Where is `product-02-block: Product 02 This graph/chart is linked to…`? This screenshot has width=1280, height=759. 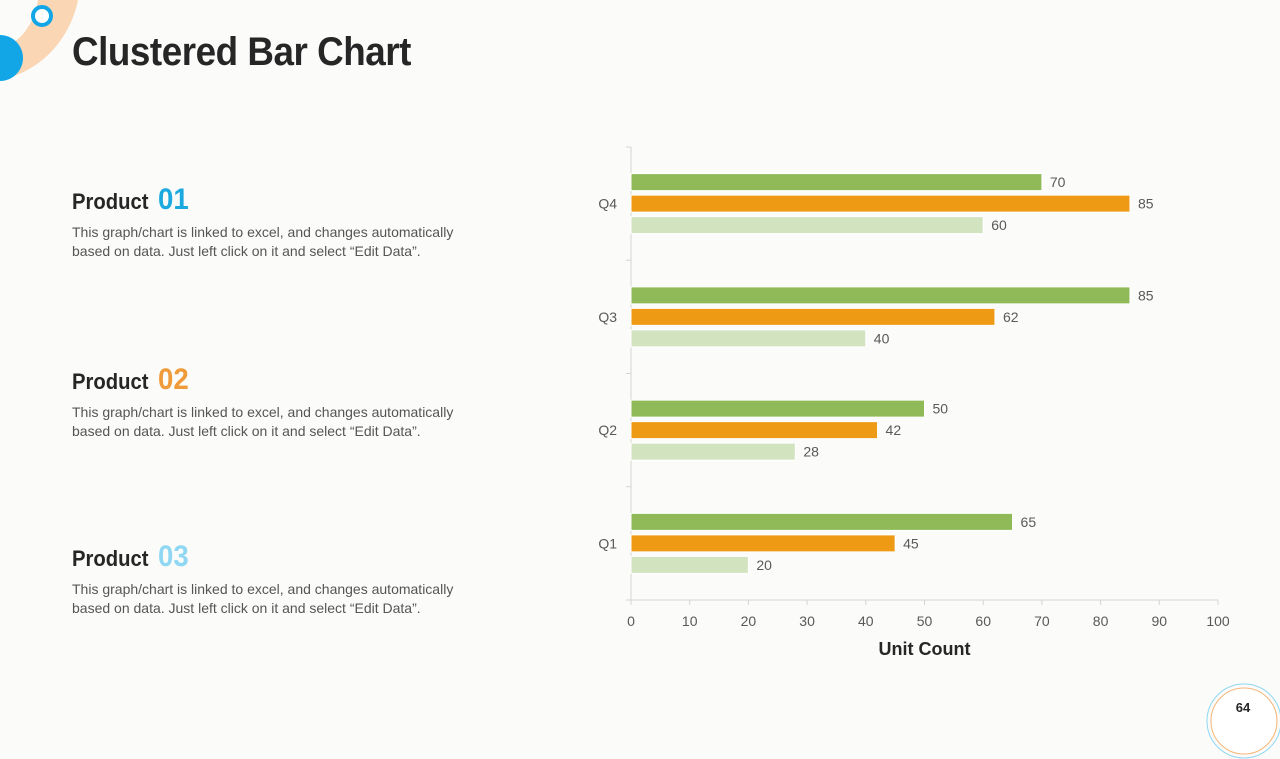
product-02-block: Product 02 This graph/chart is linked to… is located at coordinates (282, 402).